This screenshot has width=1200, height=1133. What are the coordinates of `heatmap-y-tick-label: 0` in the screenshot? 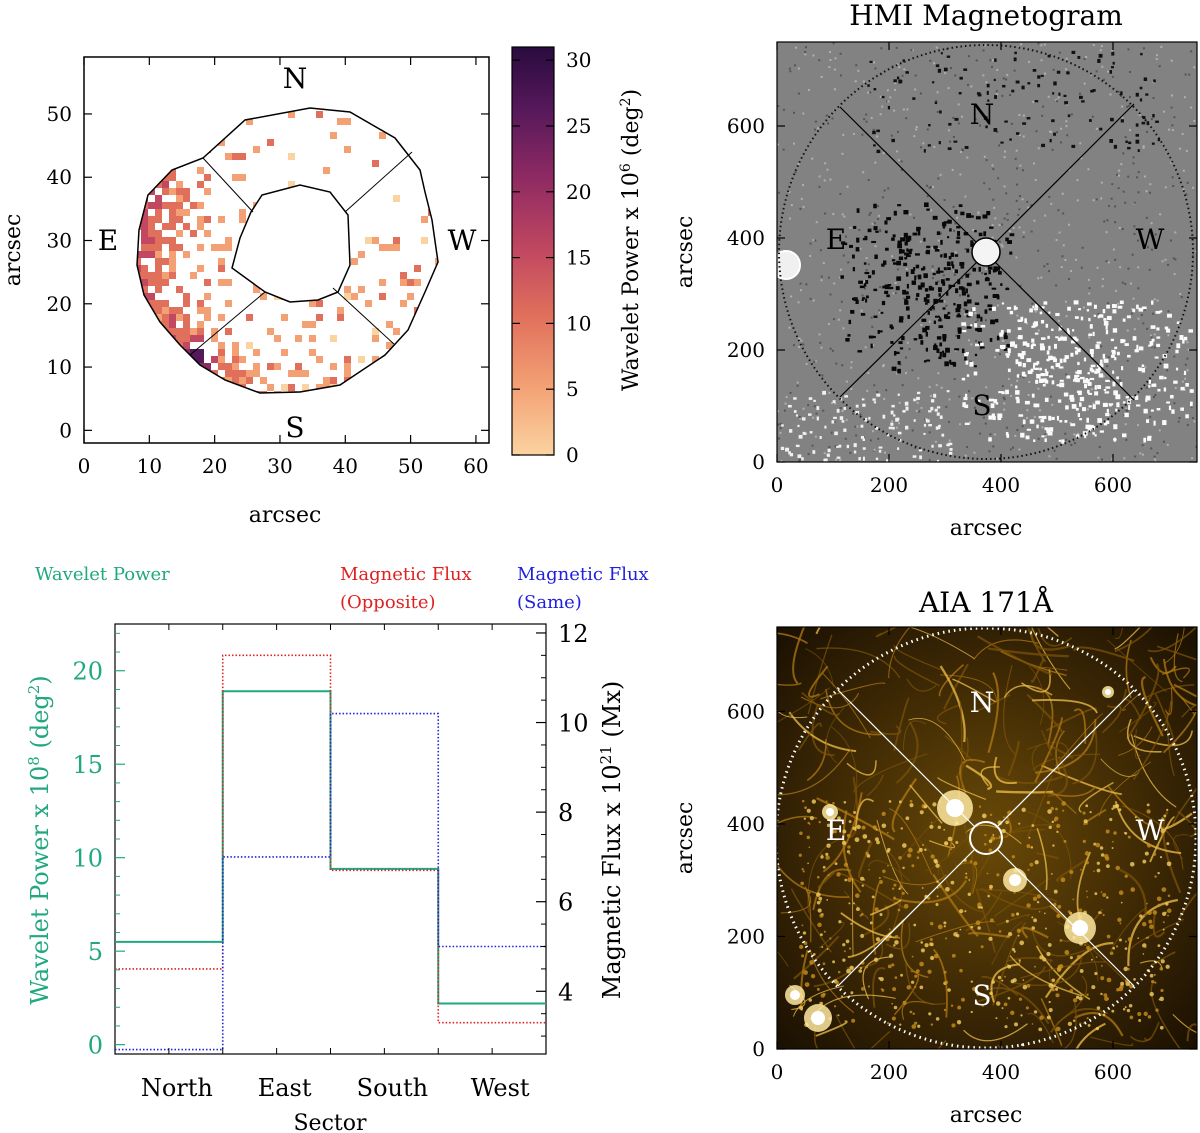 It's located at (65, 430).